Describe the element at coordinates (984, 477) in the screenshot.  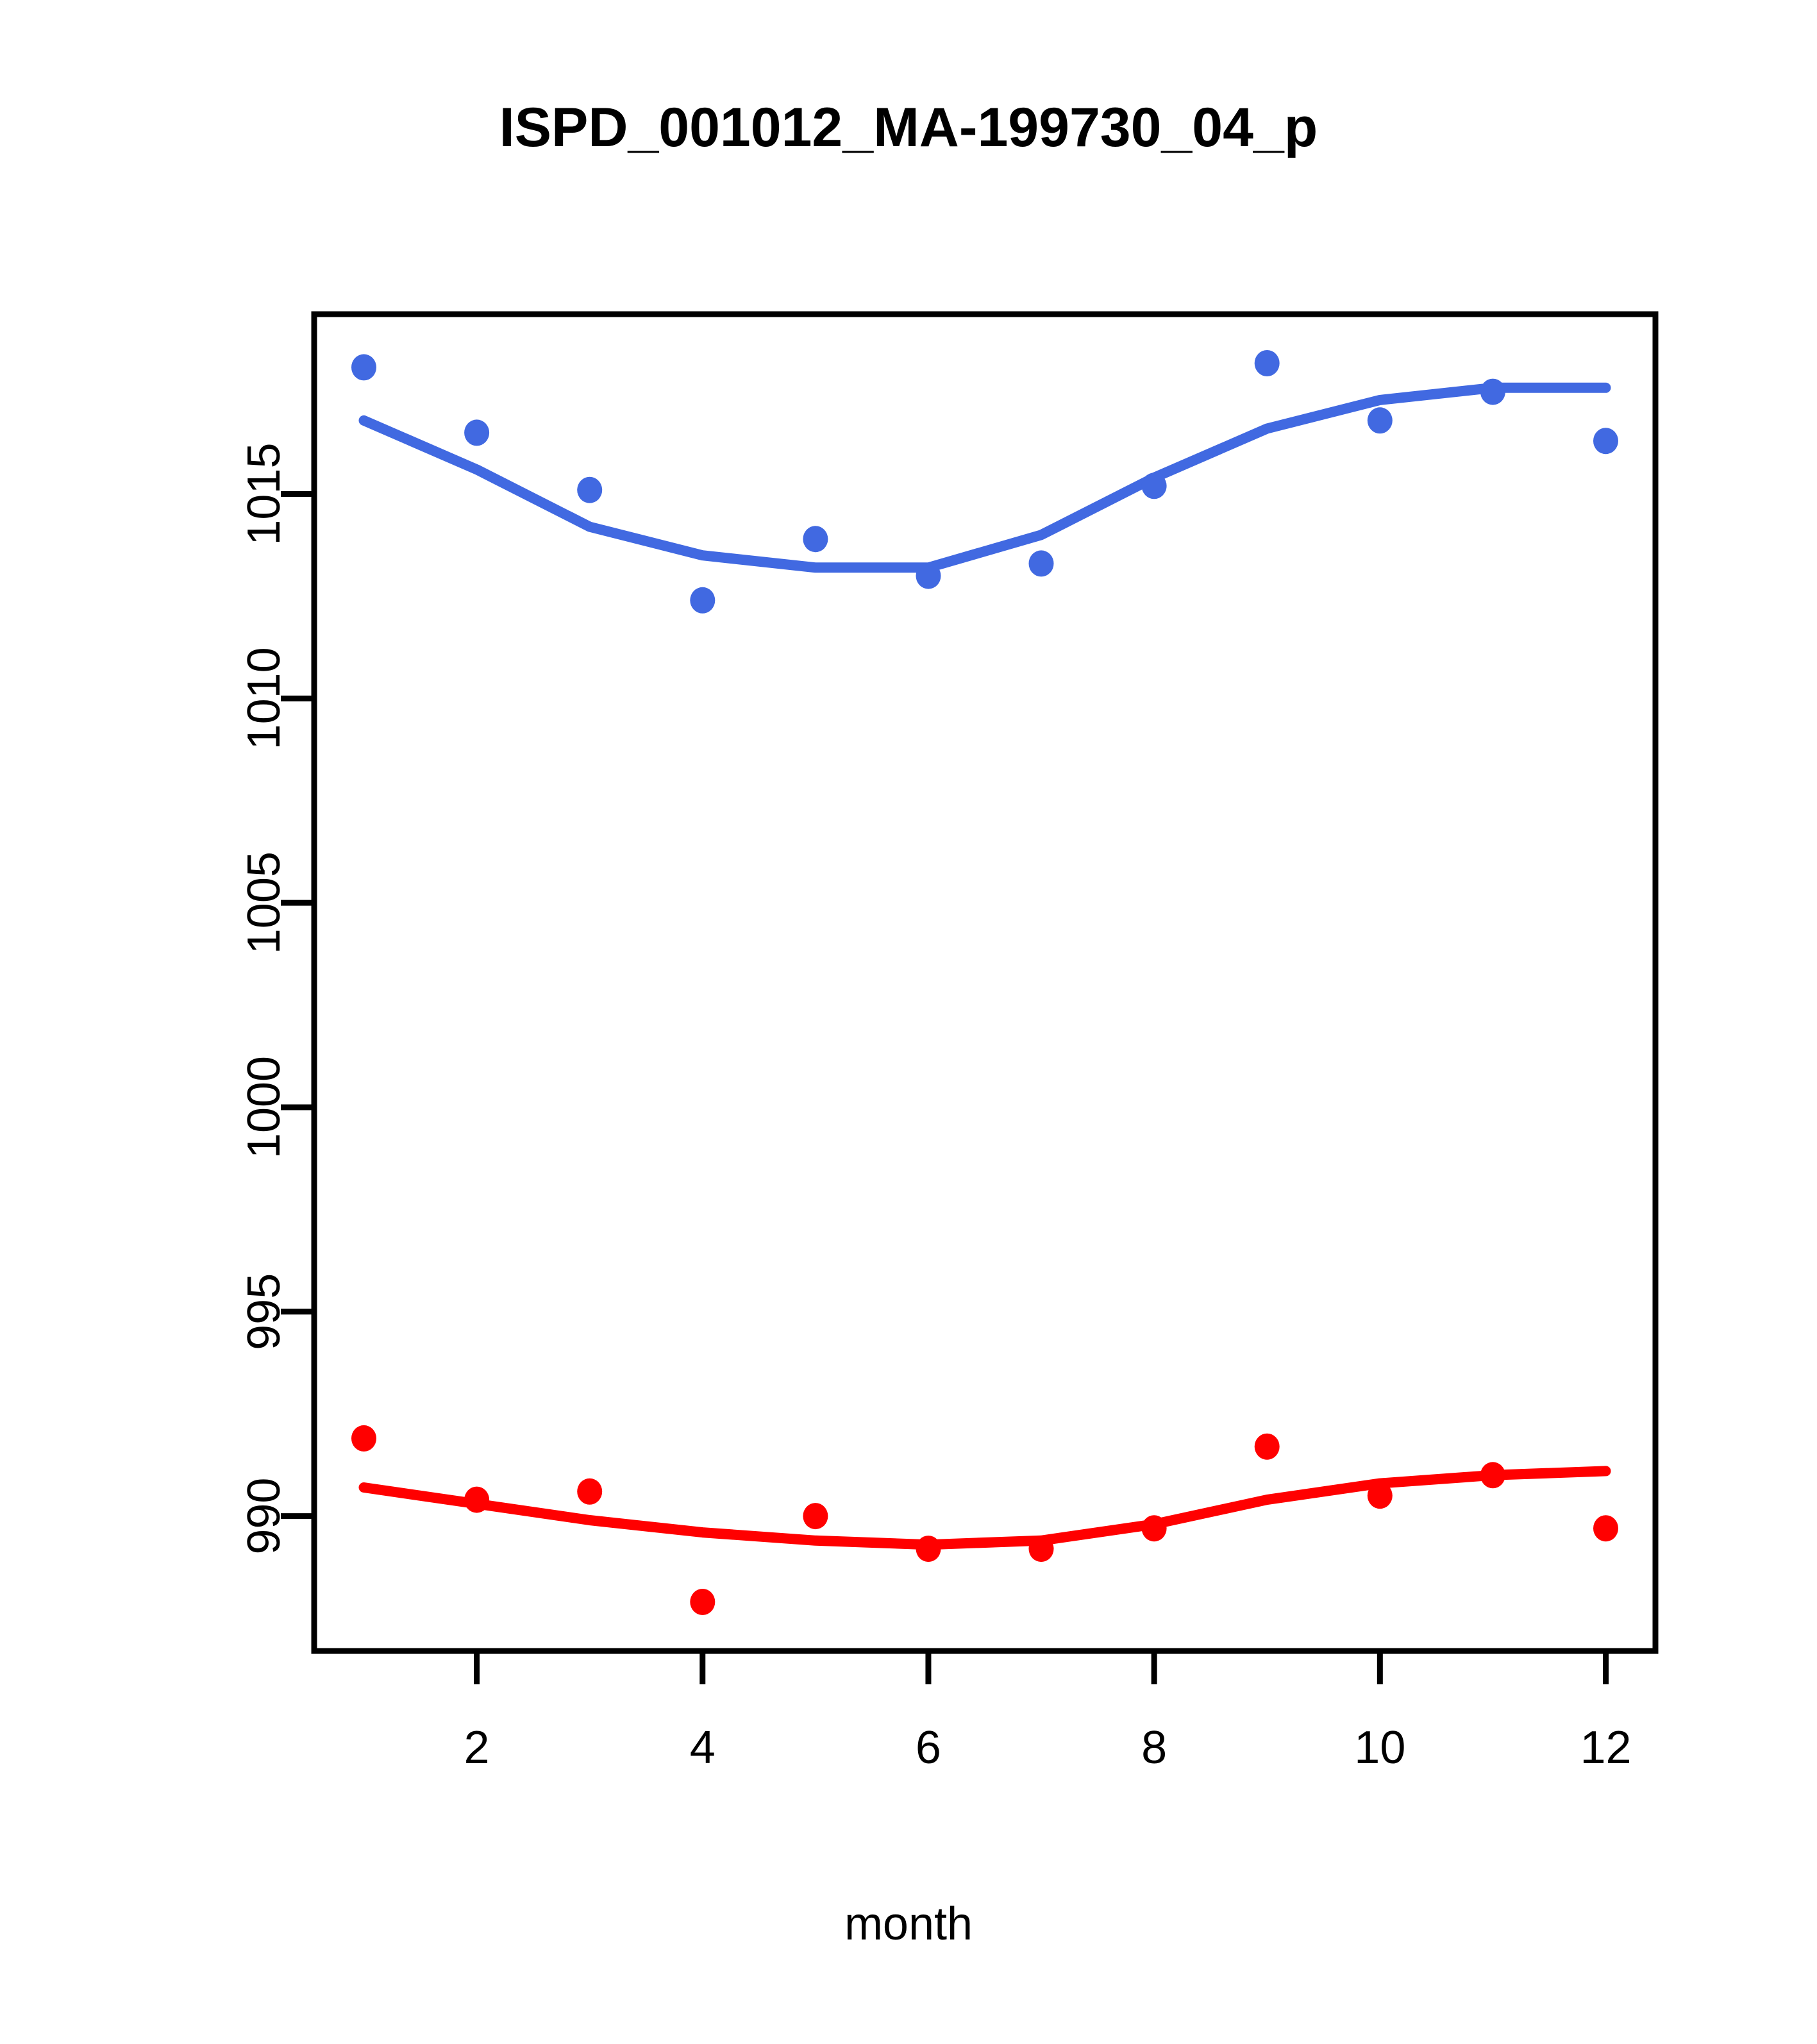
I see `trend-line-upper` at that location.